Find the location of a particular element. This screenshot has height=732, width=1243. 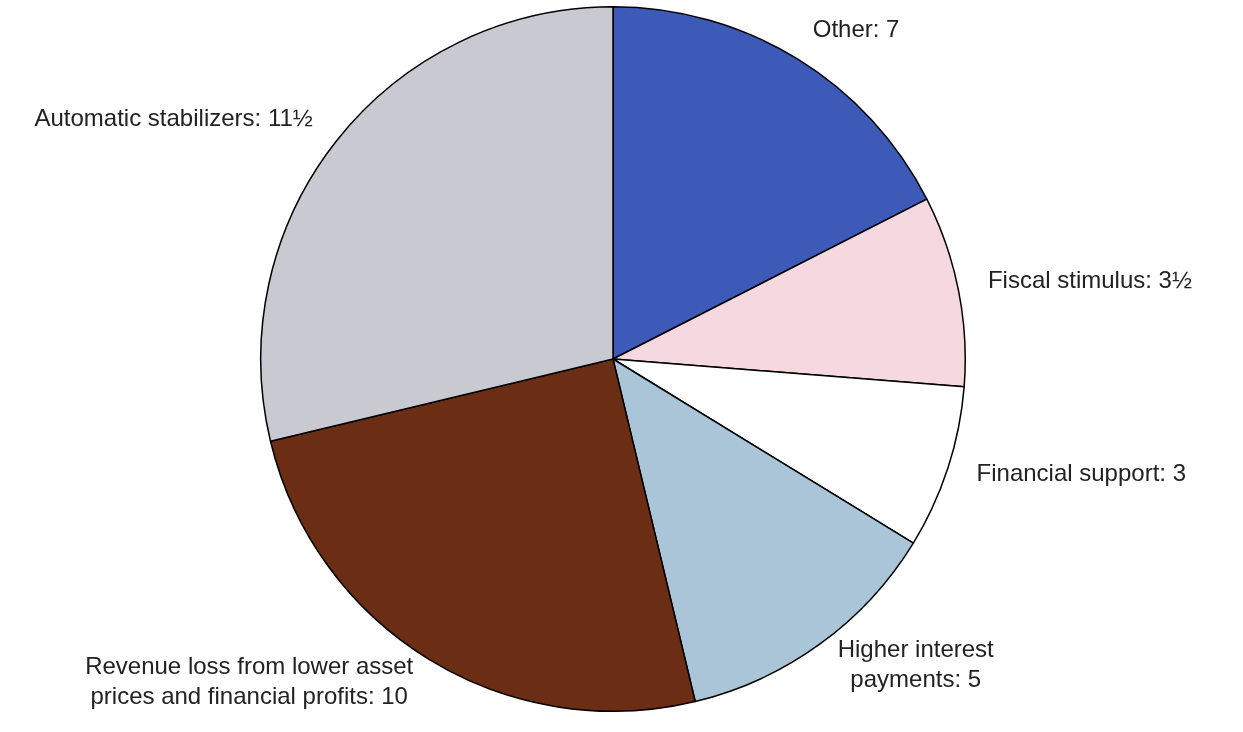

slice-label: Other: 7 is located at coordinates (856, 28).